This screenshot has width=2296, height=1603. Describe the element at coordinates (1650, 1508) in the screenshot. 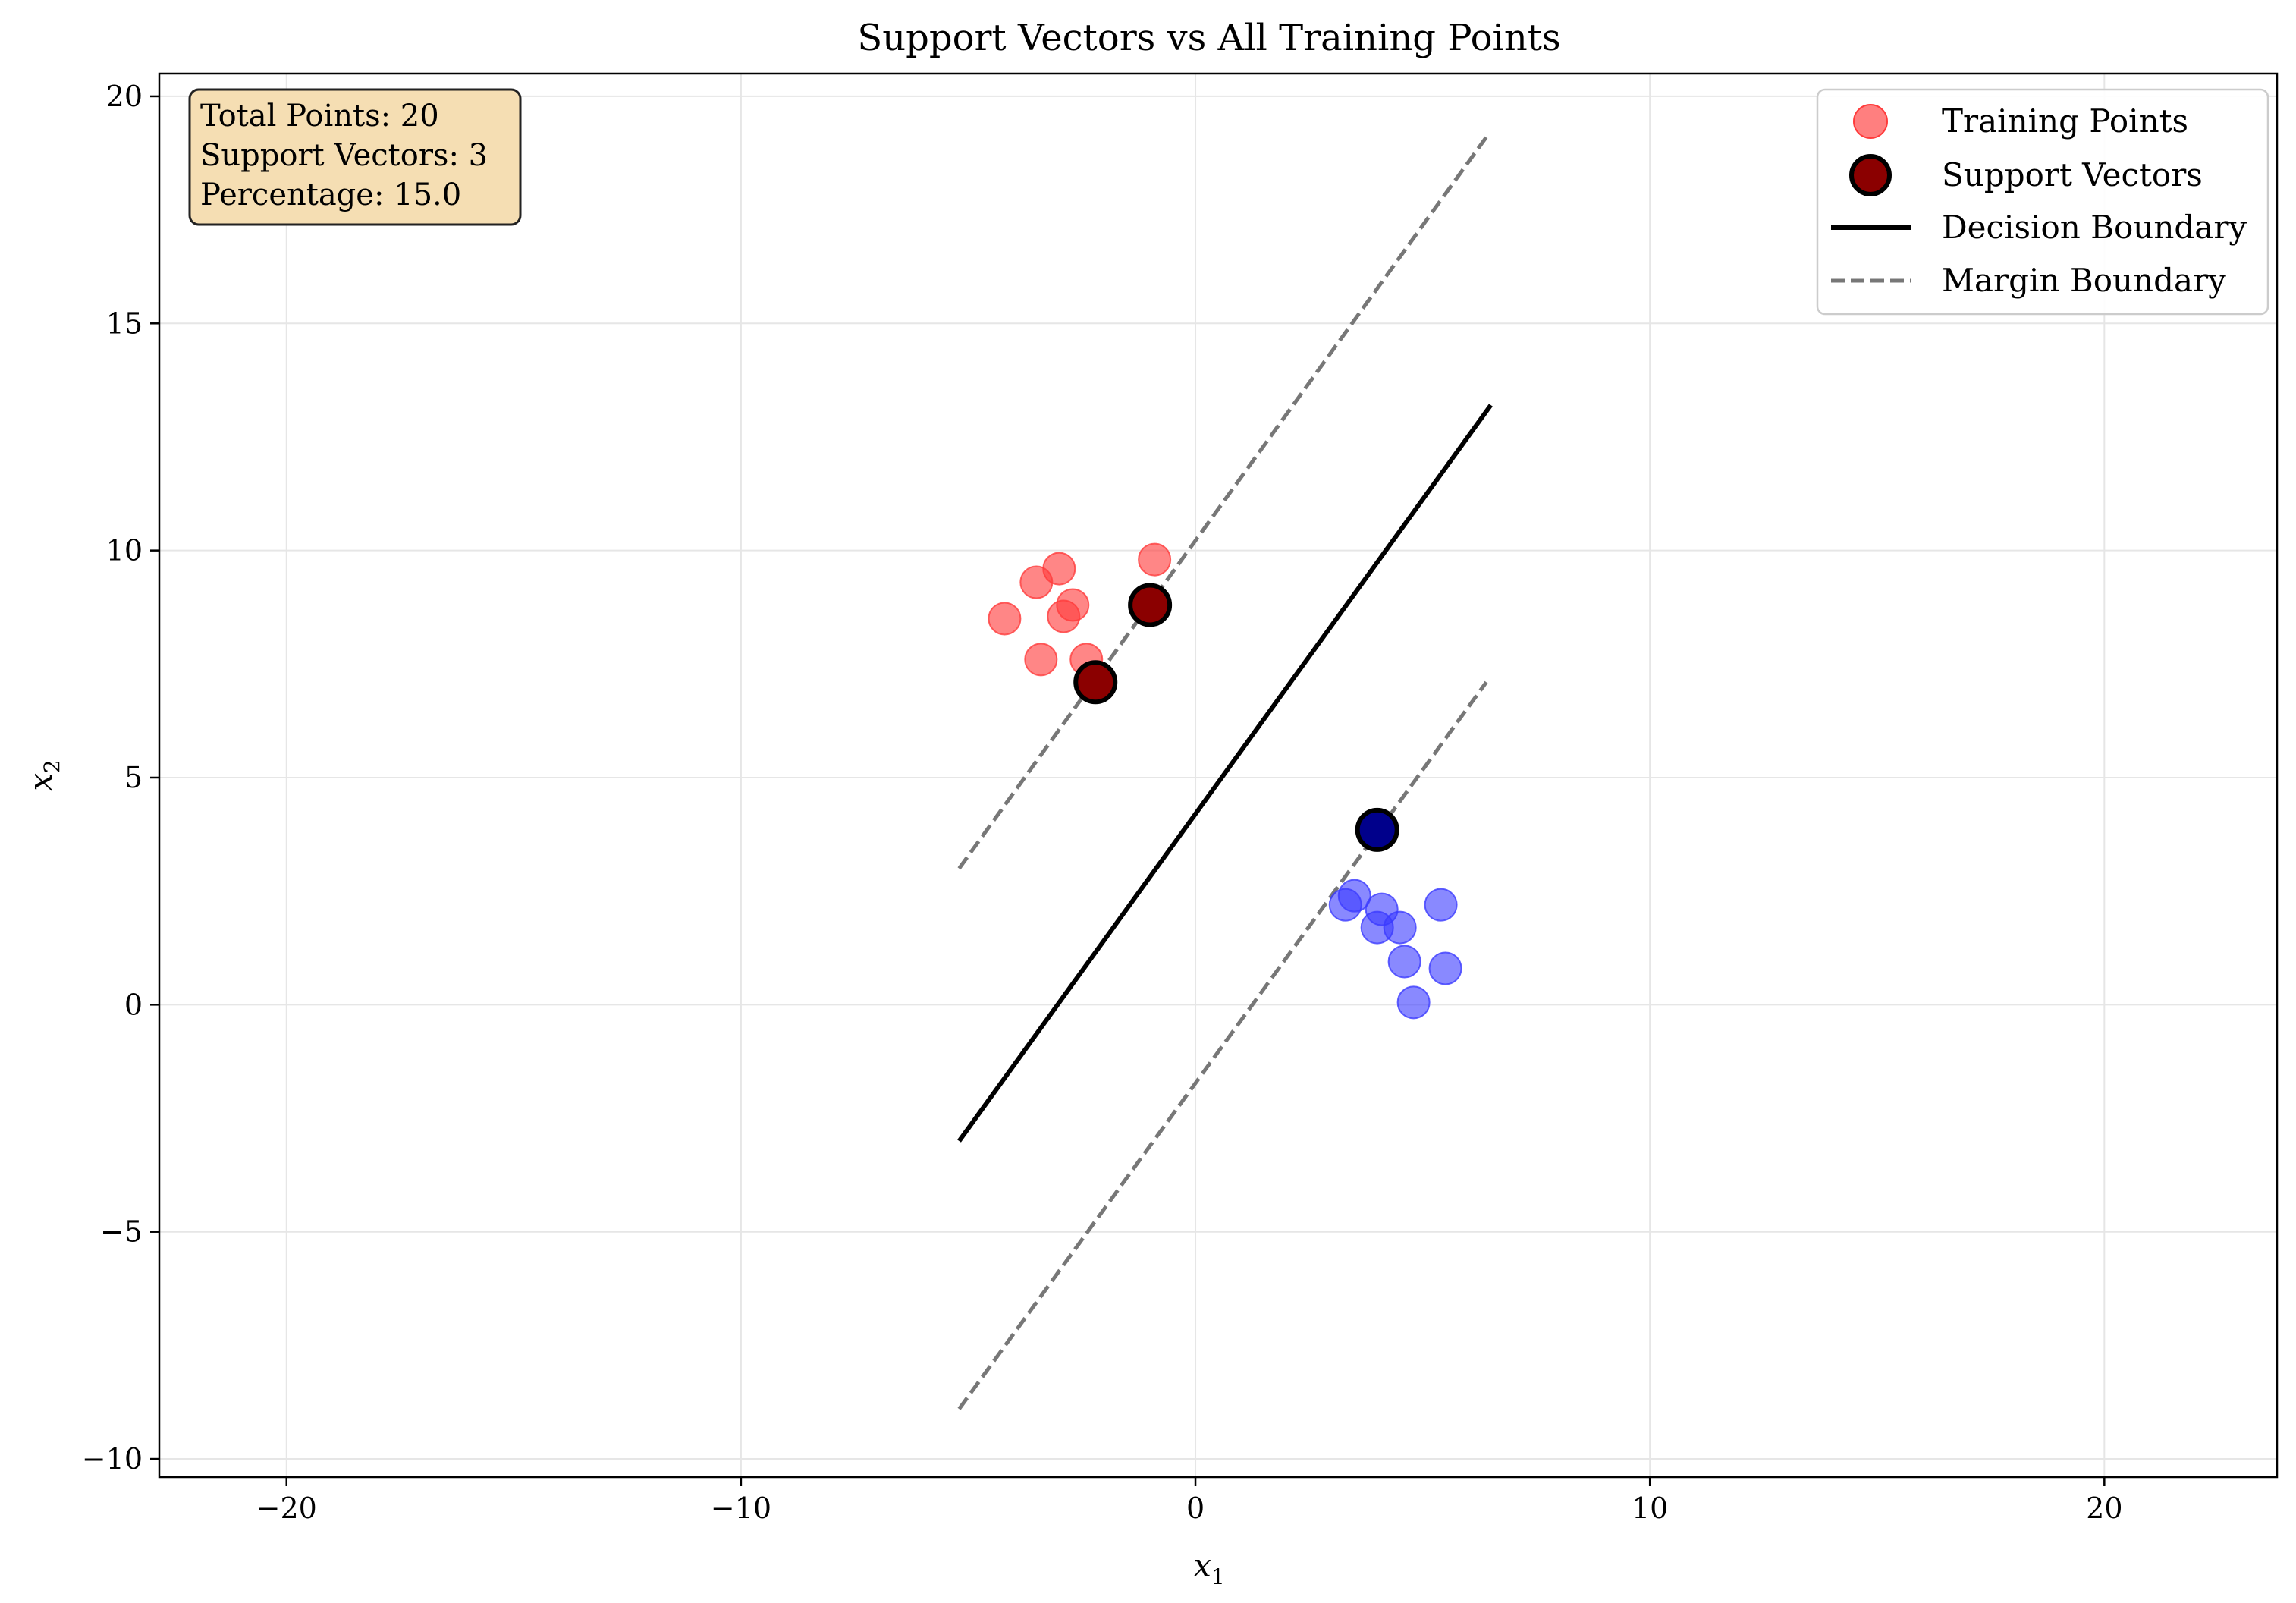

I see `x-tick-label: 10` at that location.